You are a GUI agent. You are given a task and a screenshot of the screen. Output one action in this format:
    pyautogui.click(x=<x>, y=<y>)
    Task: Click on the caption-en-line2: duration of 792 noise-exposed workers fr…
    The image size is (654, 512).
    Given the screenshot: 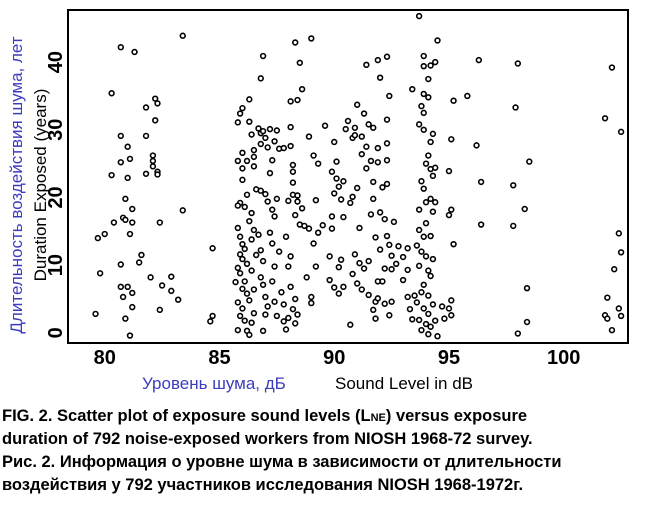 What is the action you would take?
    pyautogui.click(x=267, y=439)
    